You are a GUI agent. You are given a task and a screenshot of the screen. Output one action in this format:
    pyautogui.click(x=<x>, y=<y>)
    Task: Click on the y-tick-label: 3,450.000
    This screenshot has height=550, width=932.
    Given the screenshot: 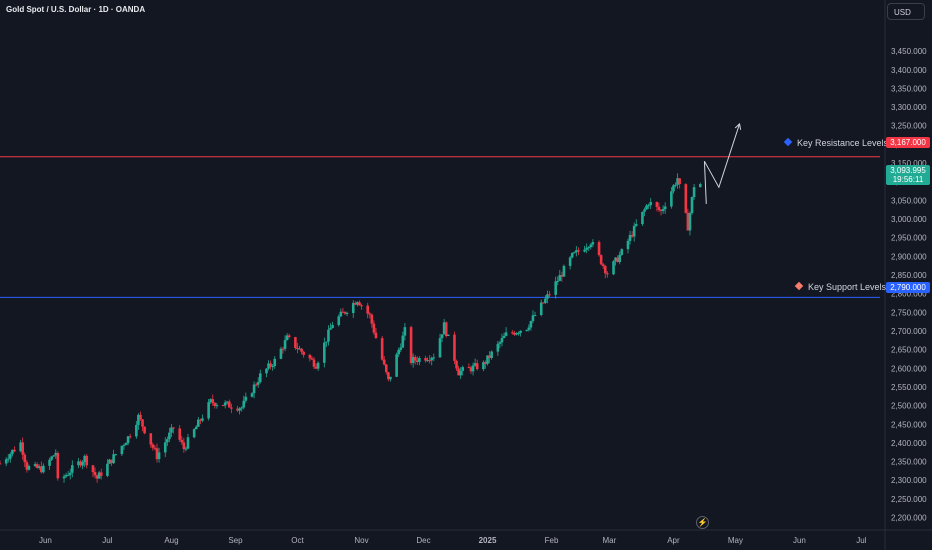 What is the action you would take?
    pyautogui.click(x=909, y=51)
    